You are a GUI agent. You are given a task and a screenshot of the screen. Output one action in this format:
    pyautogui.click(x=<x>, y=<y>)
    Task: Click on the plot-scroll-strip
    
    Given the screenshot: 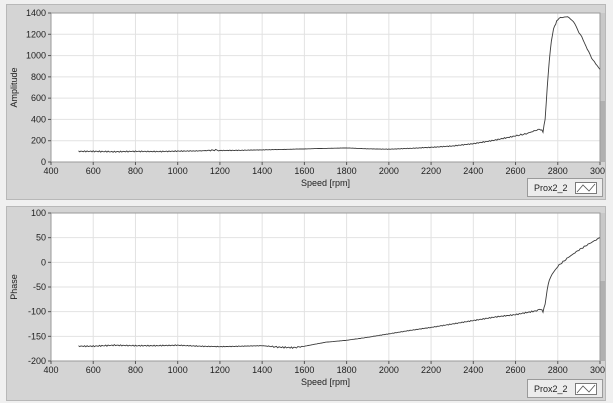 What is the action you would take?
    pyautogui.click(x=602, y=87)
    